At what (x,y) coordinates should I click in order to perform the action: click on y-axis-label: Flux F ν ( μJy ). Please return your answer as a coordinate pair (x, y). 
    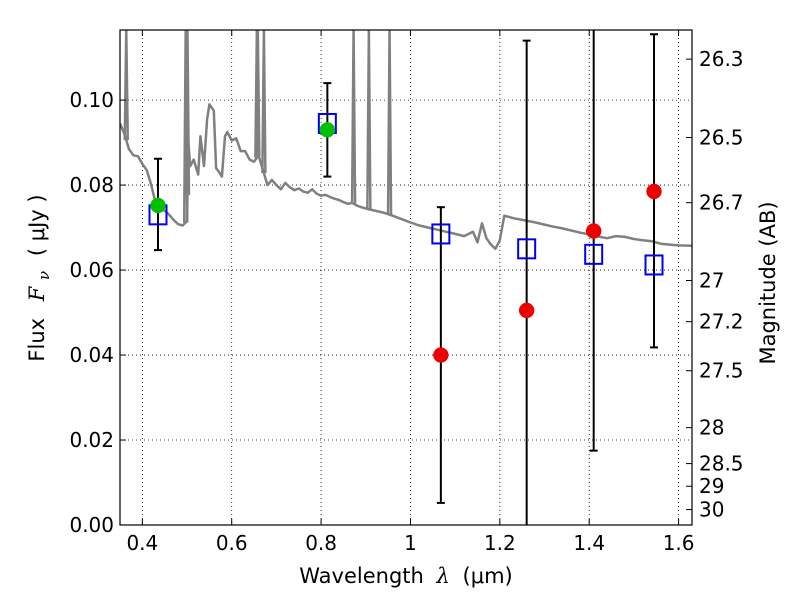
    Looking at the image, I should click on (39, 277).